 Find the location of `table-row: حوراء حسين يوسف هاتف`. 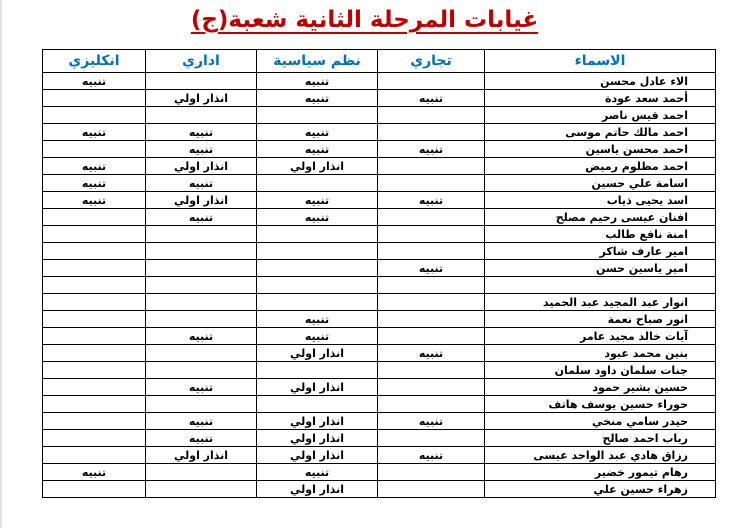

table-row: حوراء حسين يوسف هاتف is located at coordinates (379, 404).